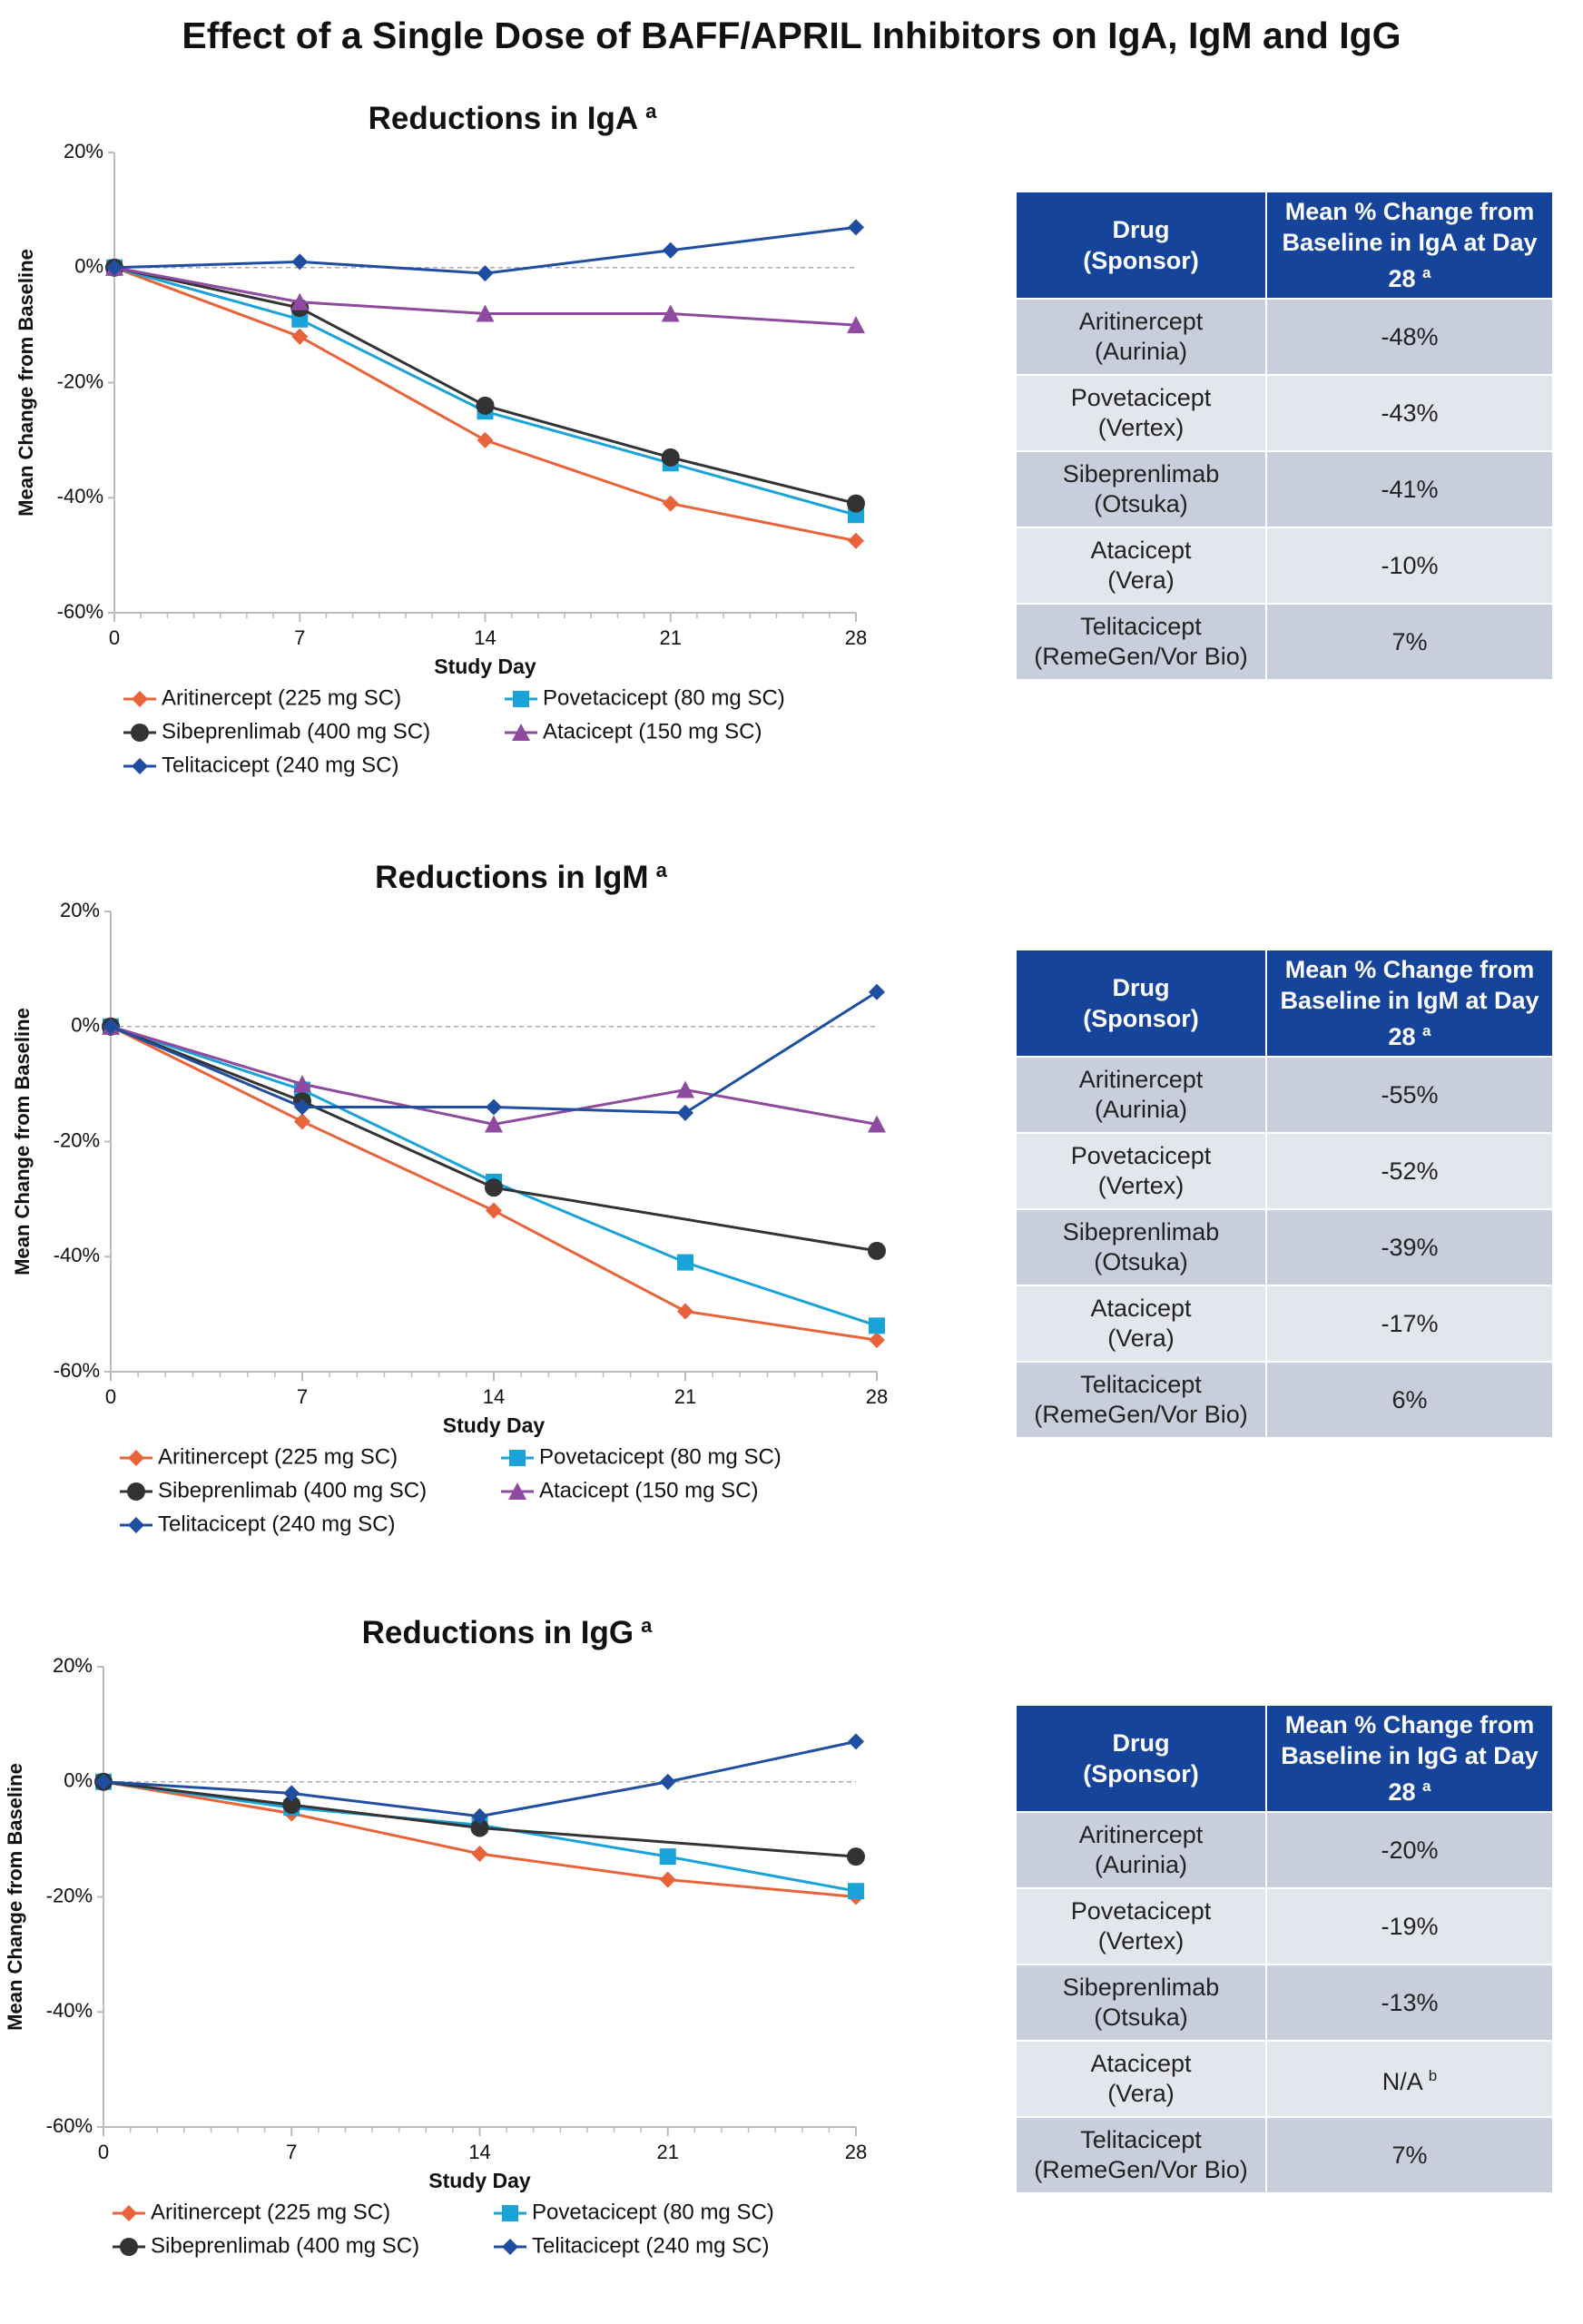  What do you see at coordinates (1426, 1030) in the screenshot?
I see `header-note: a` at bounding box center [1426, 1030].